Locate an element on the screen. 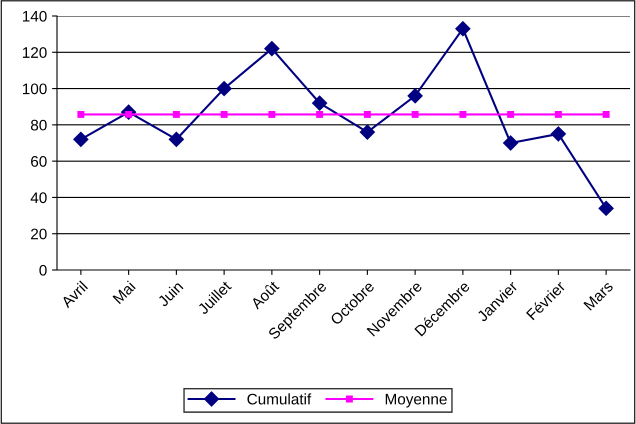 This screenshot has width=636, height=424. y-tick-label: 80 is located at coordinates (38, 125).